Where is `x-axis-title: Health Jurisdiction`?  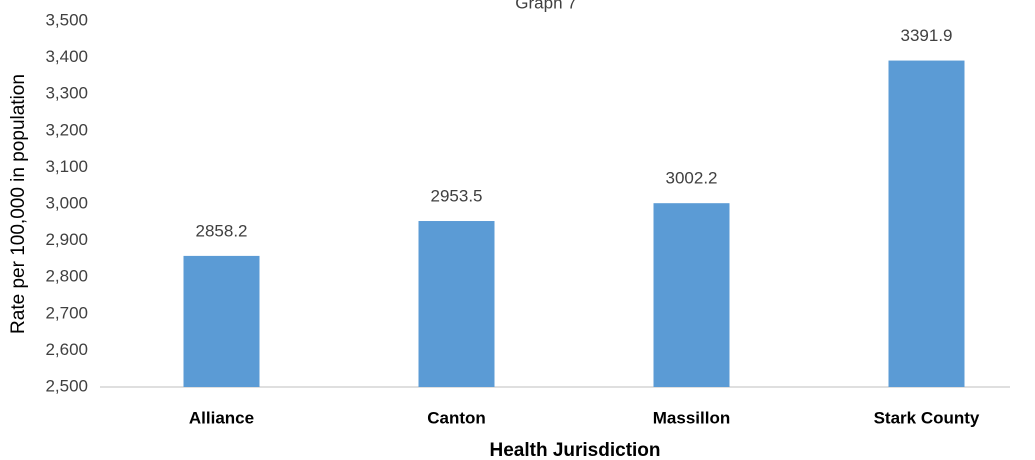
x-axis-title: Health Jurisdiction is located at coordinates (574, 450).